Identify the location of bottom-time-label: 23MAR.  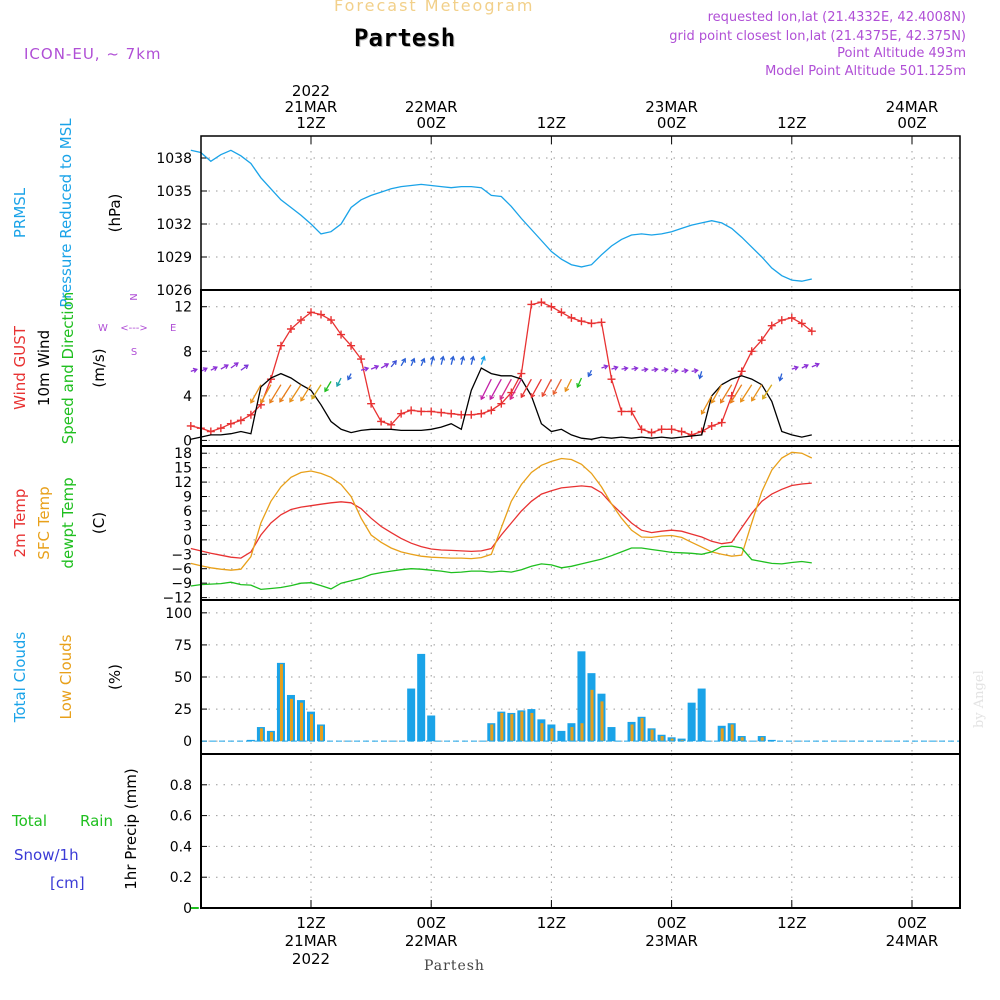
(671, 941).